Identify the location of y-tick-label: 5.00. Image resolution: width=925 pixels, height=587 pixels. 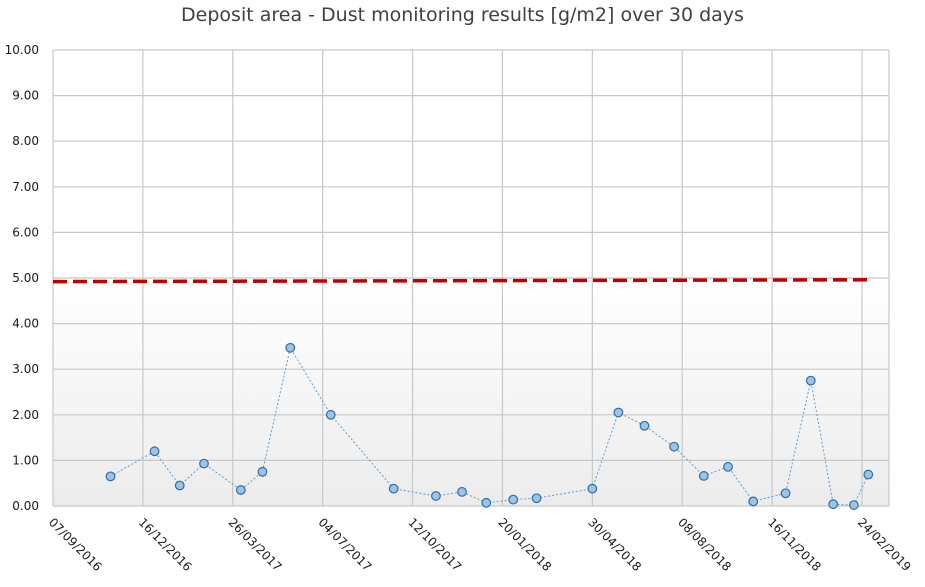
(25, 278).